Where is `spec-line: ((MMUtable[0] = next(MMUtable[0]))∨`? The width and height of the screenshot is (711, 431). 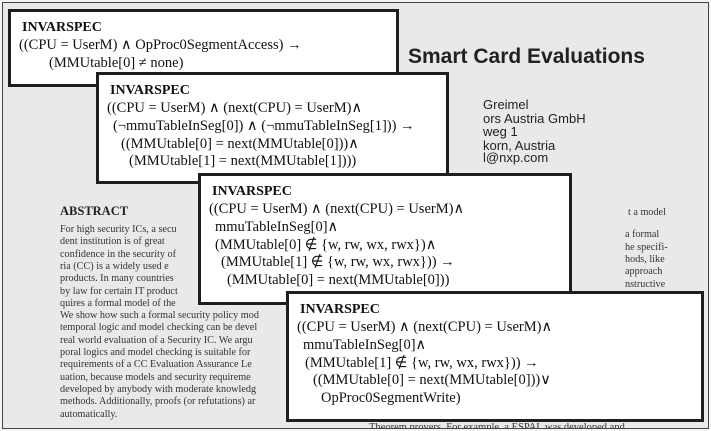
spec-line: ((MMUtable[0] = next(MMUtable[0]))∨ is located at coordinates (432, 380).